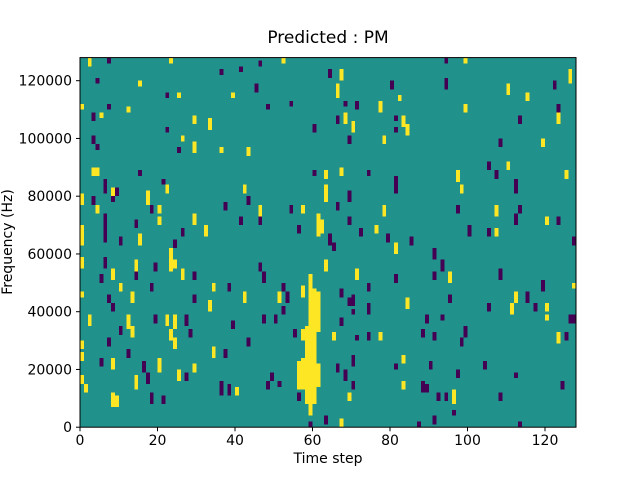 Image resolution: width=640 pixels, height=480 pixels. What do you see at coordinates (8, 242) in the screenshot?
I see `y-axis-label: Frequency (Hz)` at bounding box center [8, 242].